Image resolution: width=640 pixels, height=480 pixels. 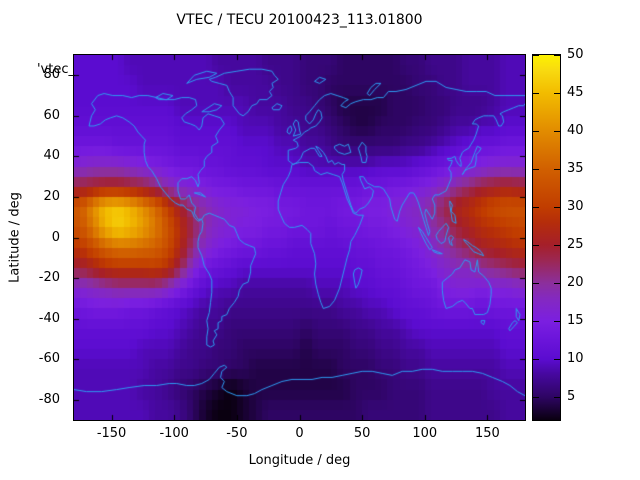 I want to click on colorbar-tick-label: 10, so click(x=575, y=358).